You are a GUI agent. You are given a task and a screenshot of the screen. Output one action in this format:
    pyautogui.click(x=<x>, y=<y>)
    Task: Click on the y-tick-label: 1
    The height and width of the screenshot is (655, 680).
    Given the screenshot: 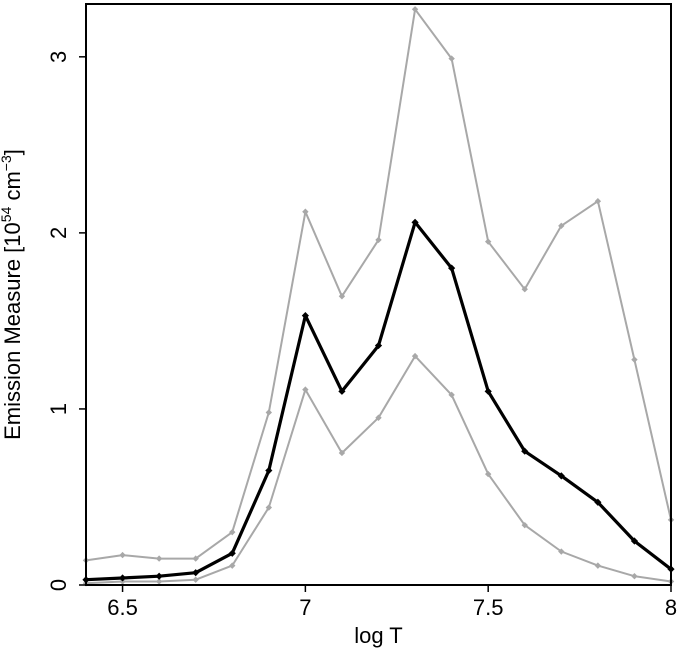 What is the action you would take?
    pyautogui.click(x=58, y=409)
    